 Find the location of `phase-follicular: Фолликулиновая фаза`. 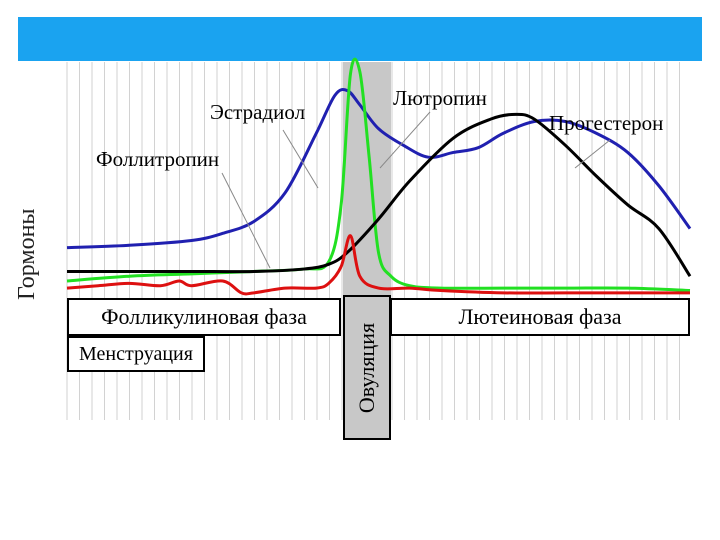

phase-follicular: Фолликулиновая фаза is located at coordinates (204, 317).